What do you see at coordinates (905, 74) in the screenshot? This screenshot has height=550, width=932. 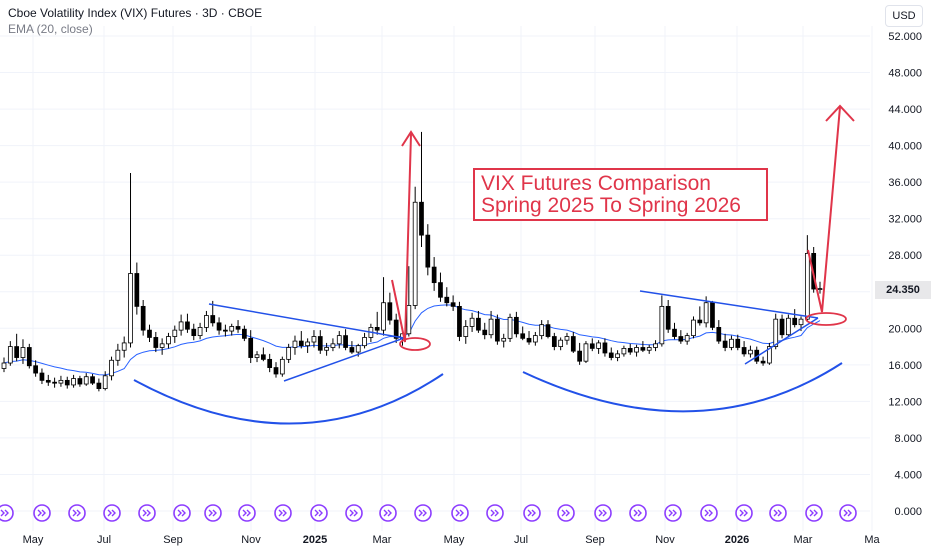 I see `y-tick-label: 48.000` at bounding box center [905, 74].